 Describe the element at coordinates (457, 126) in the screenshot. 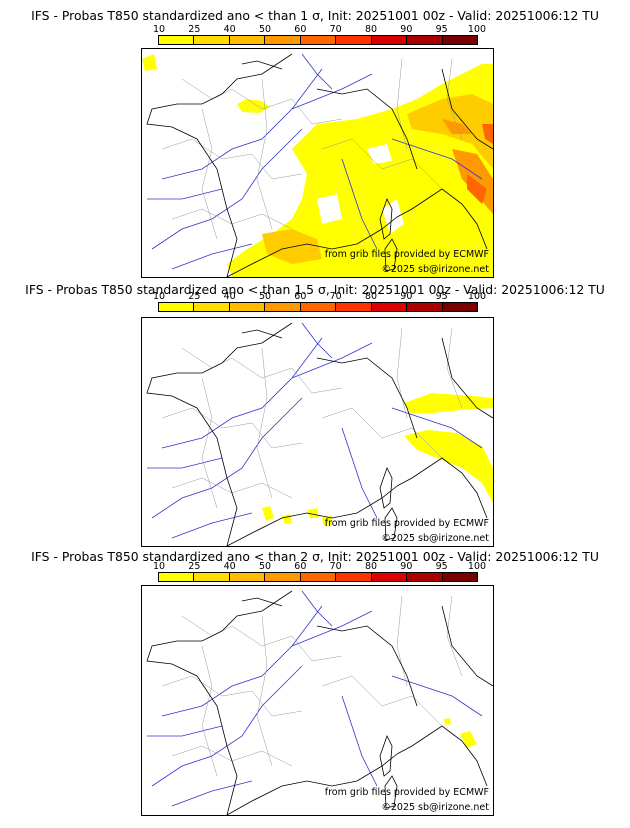

I see `prob-area-high` at that location.